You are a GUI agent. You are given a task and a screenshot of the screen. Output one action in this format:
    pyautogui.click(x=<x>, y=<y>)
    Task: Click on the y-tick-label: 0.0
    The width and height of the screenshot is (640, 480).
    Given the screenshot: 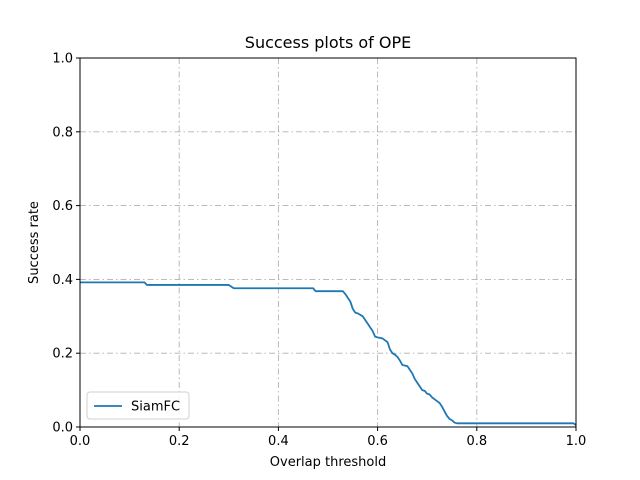 What is the action you would take?
    pyautogui.click(x=62, y=428)
    